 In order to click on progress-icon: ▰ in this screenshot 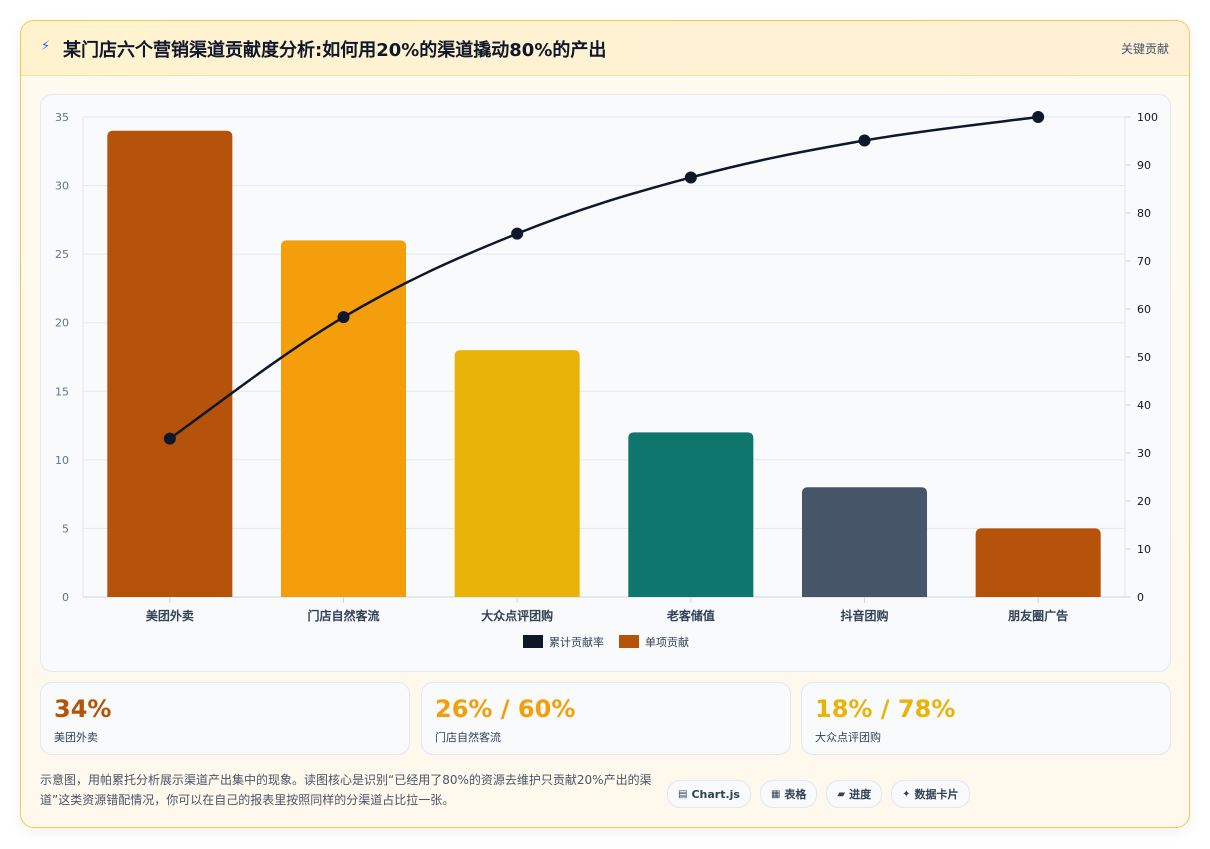, I will do `click(841, 794)`.